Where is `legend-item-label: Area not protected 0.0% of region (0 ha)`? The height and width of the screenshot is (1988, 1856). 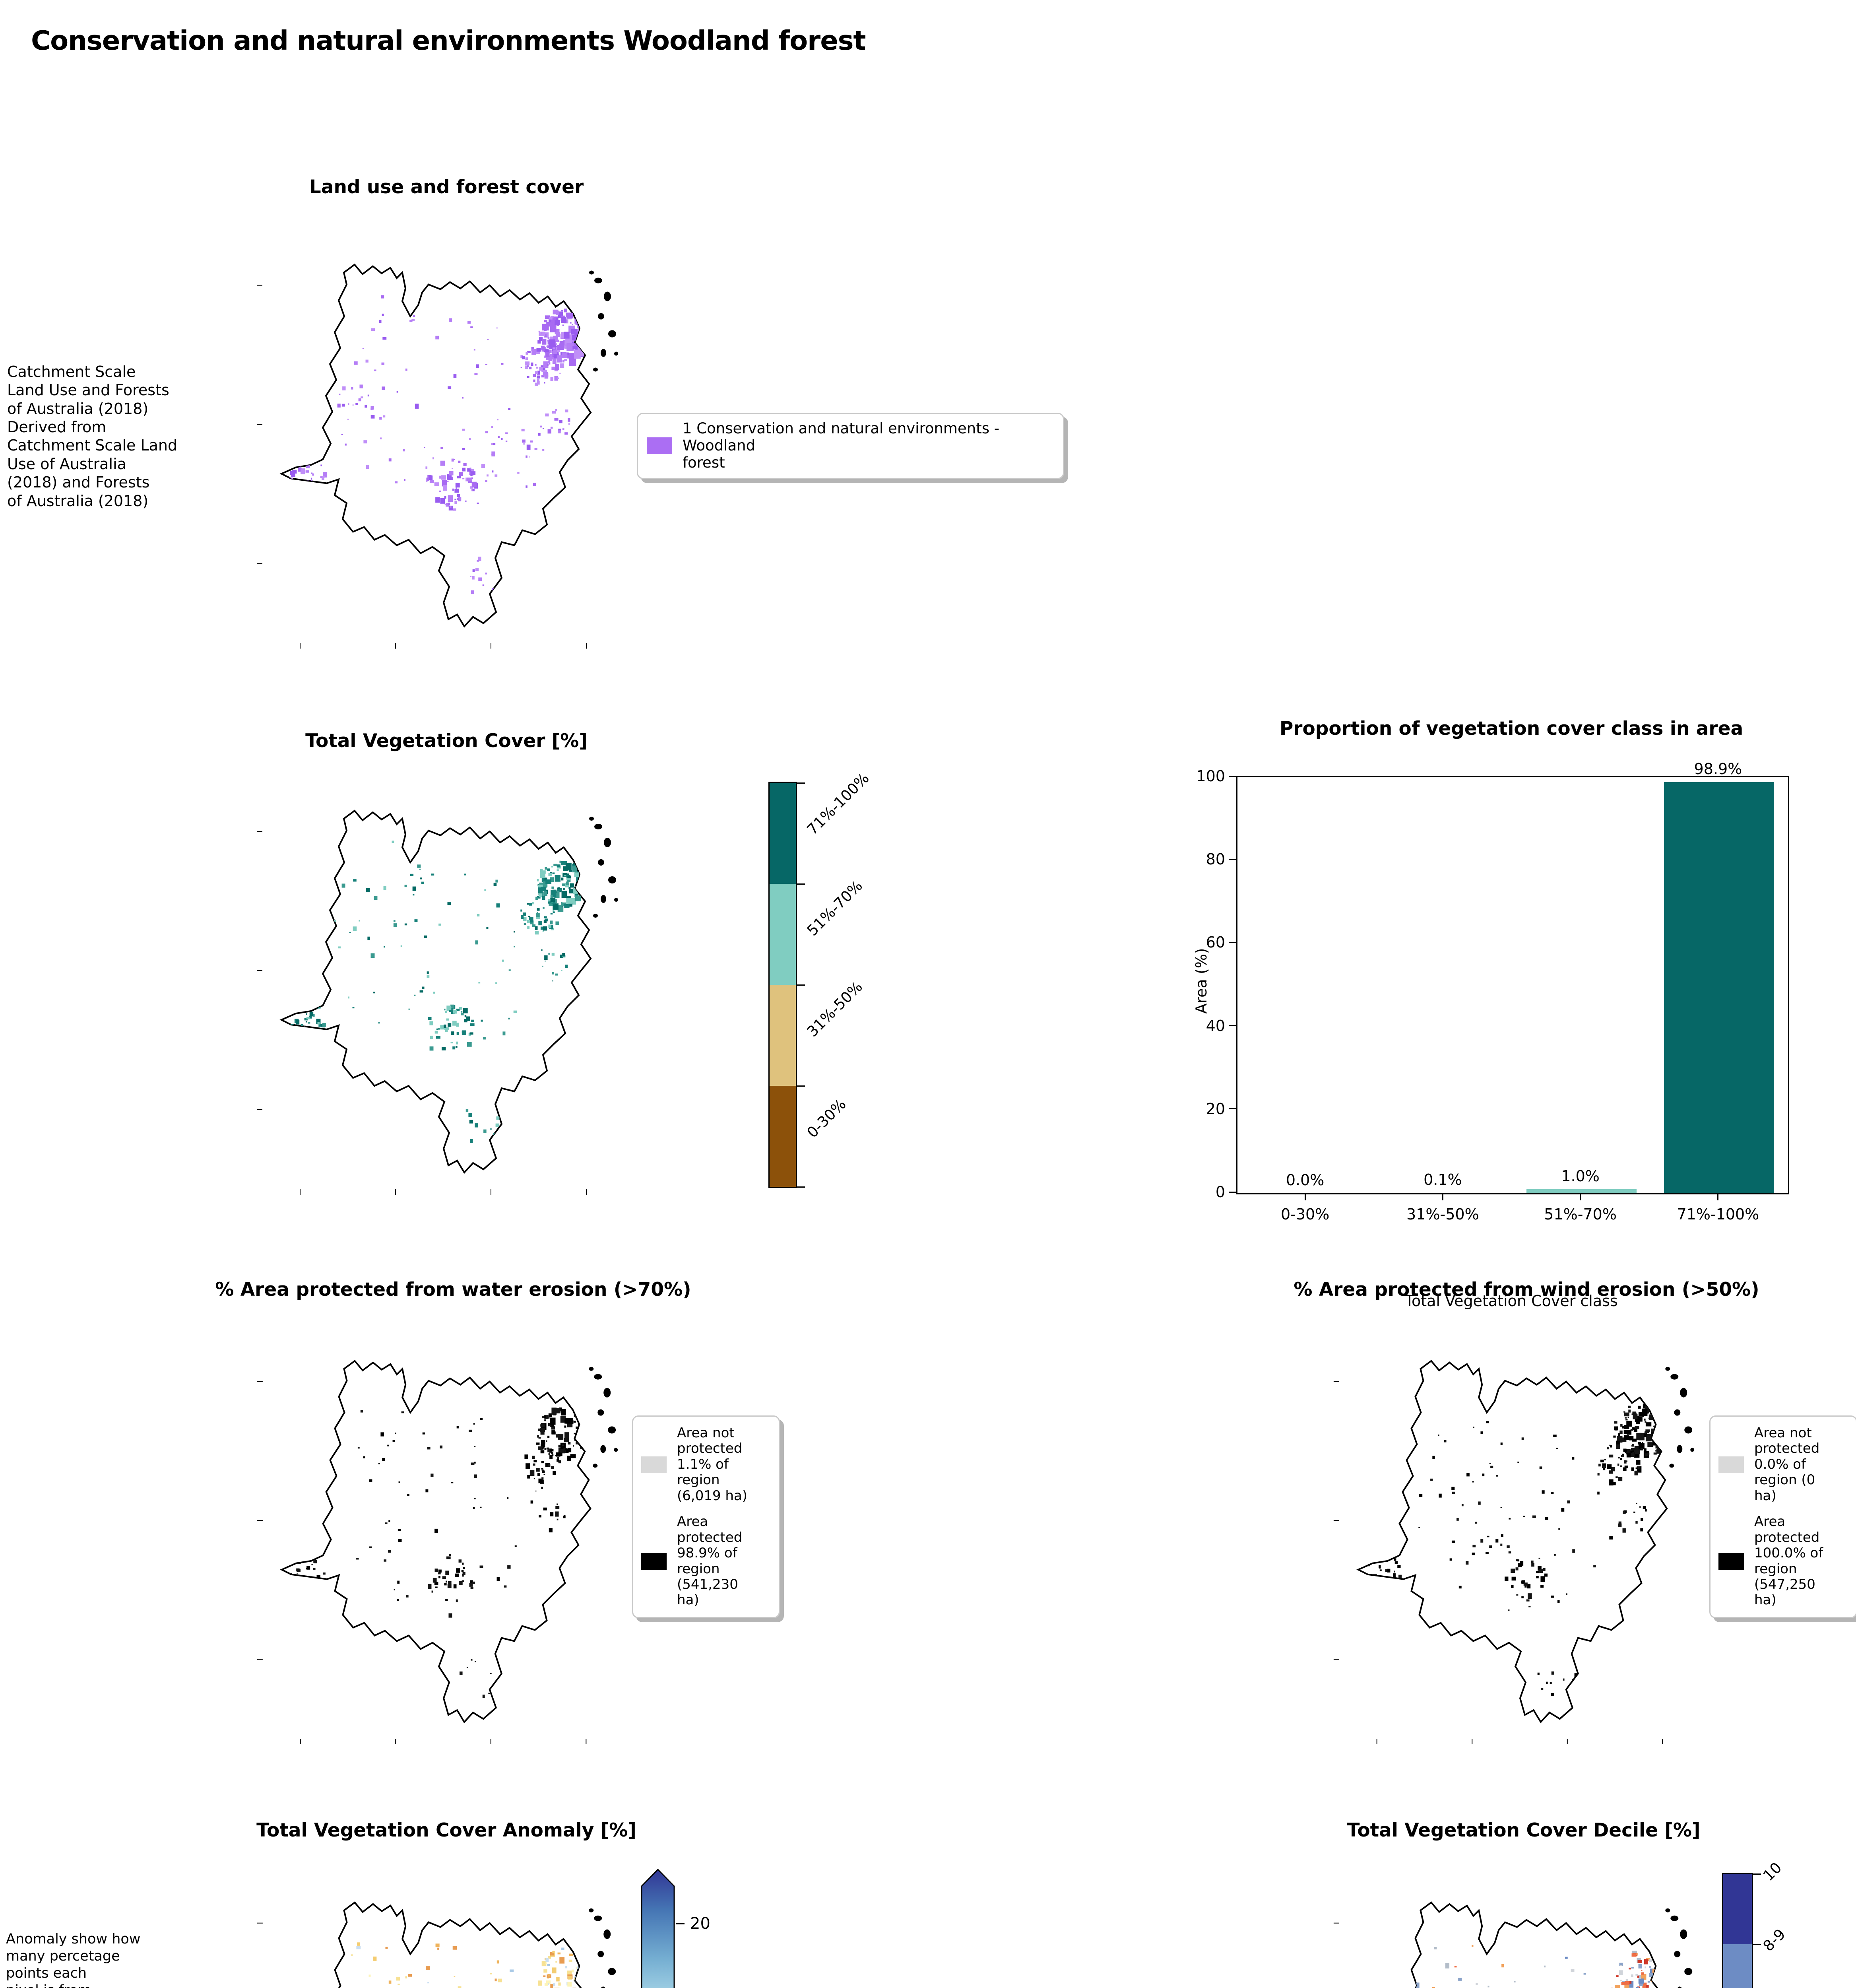 legend-item-label: Area not protected 0.0% of region (0 ha) is located at coordinates (1787, 1464).